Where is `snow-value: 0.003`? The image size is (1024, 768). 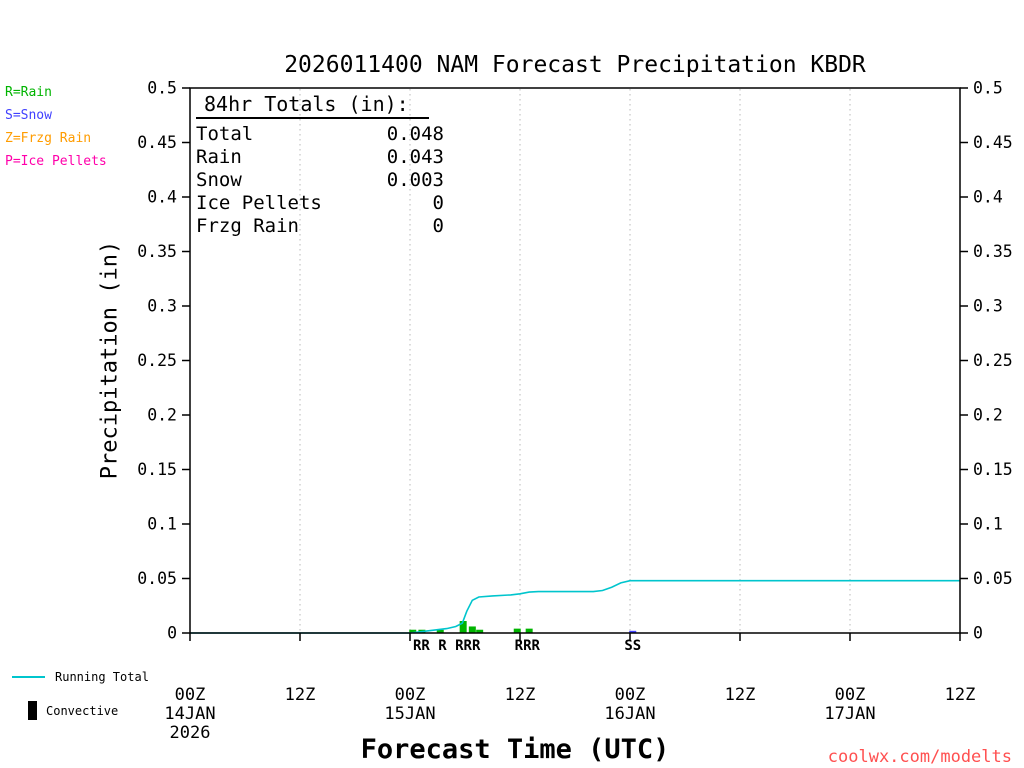 snow-value: 0.003 is located at coordinates (415, 180).